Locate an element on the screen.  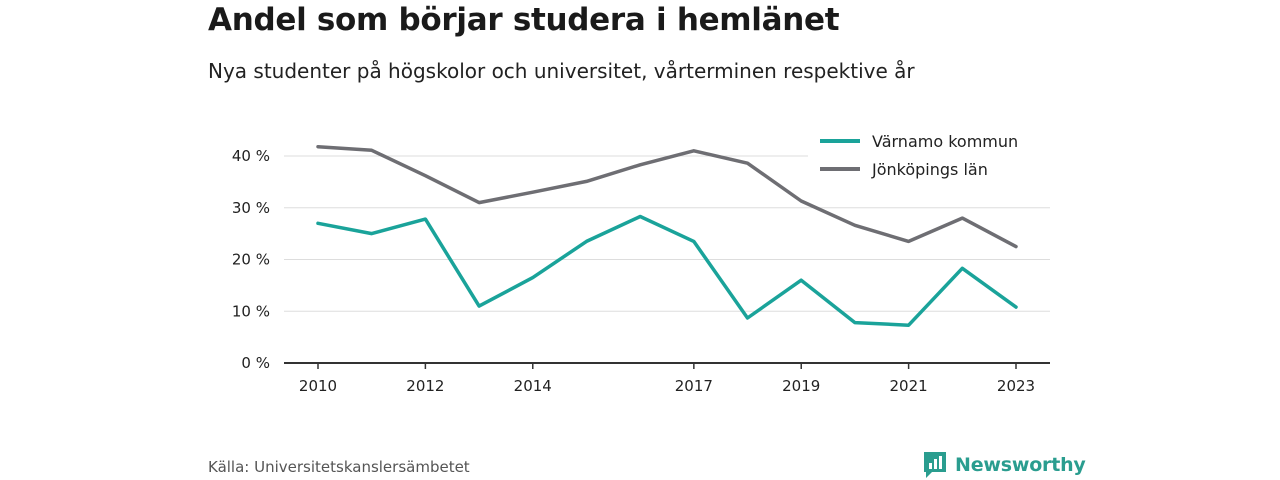
x-tick-label: 2012 is located at coordinates (425, 386).